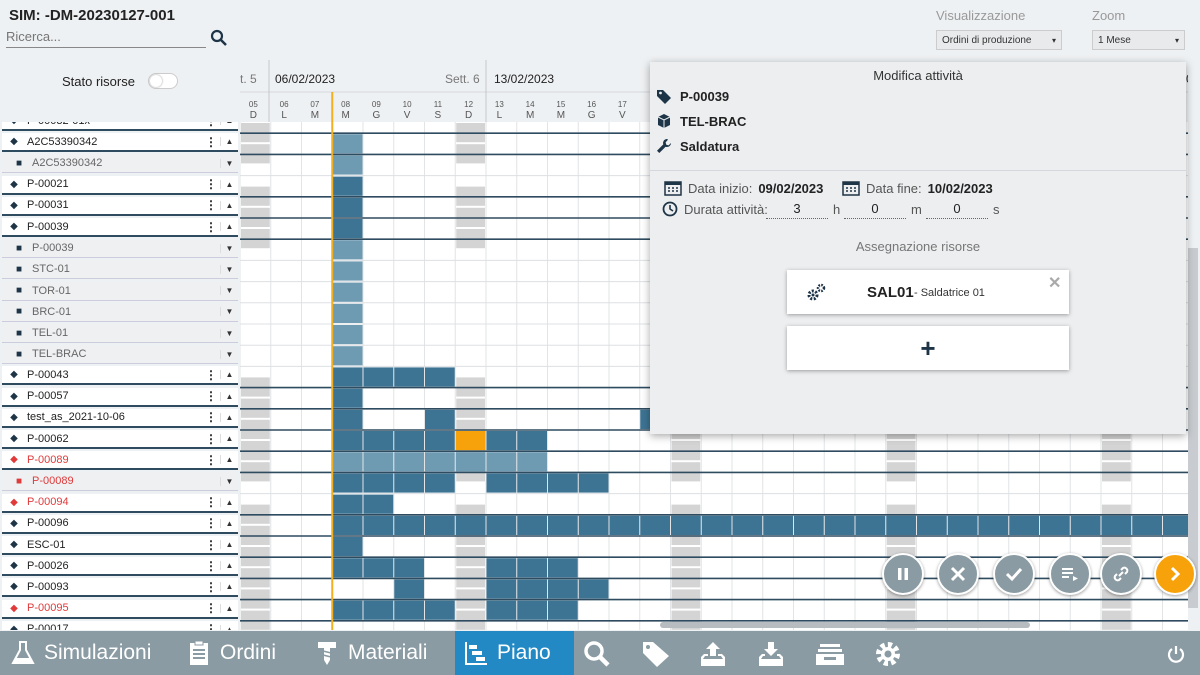 The width and height of the screenshot is (1200, 675). Describe the element at coordinates (1014, 574) in the screenshot. I see `confirm-button` at that location.